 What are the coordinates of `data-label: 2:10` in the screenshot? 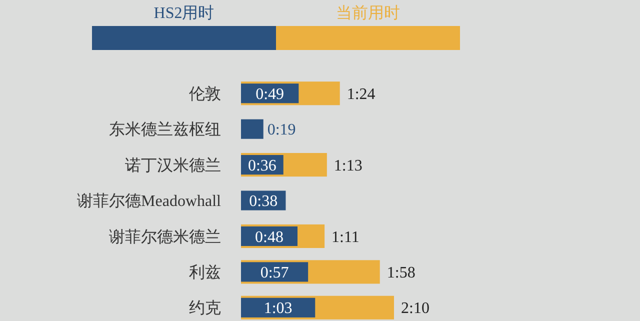 It's located at (415, 309).